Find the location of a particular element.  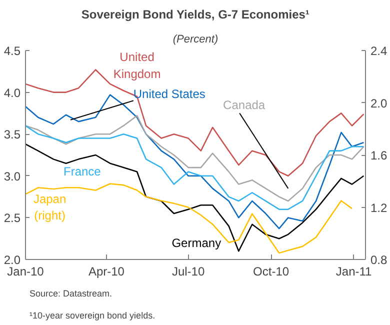

y-tick-label: 4.0 is located at coordinates (12, 93).